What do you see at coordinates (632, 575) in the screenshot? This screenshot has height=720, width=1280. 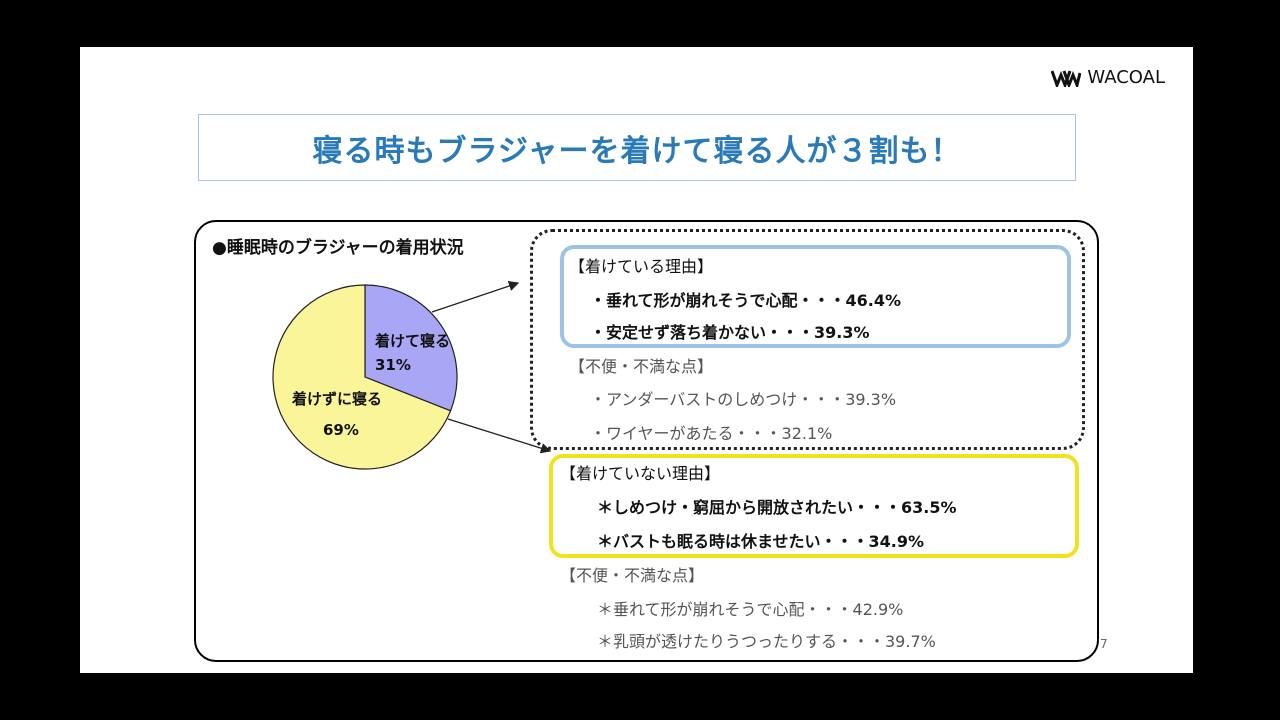 I see `not-wearing-complaints-header: 【不便・不満な点】` at bounding box center [632, 575].